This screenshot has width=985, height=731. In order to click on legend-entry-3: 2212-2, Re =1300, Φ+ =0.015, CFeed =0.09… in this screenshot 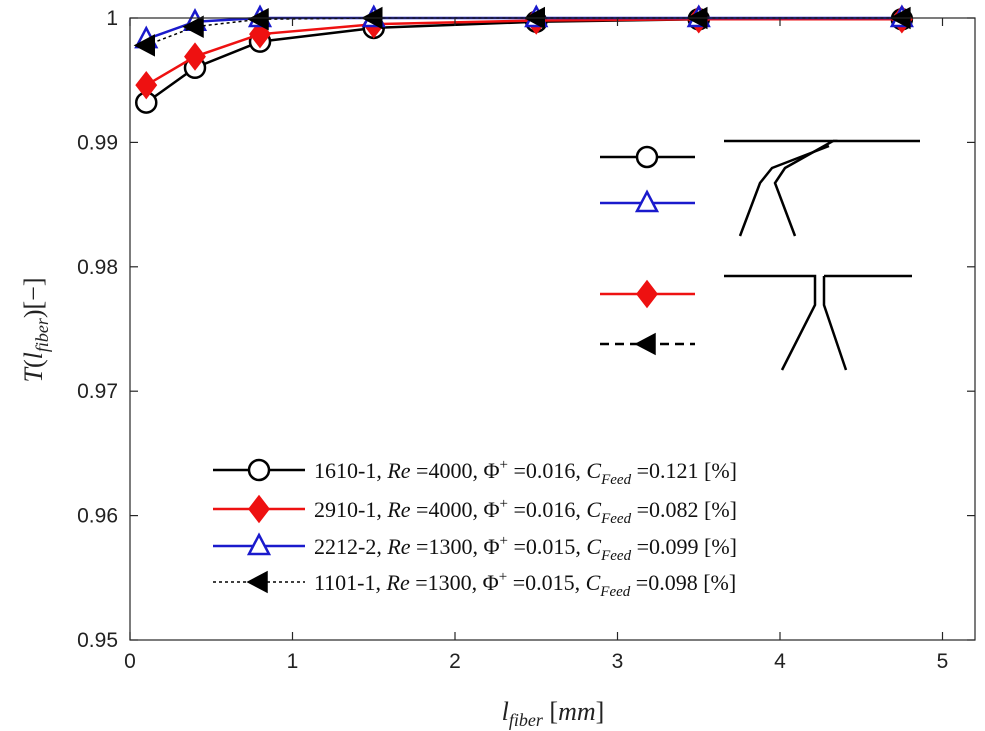, I will do `click(475, 548)`.